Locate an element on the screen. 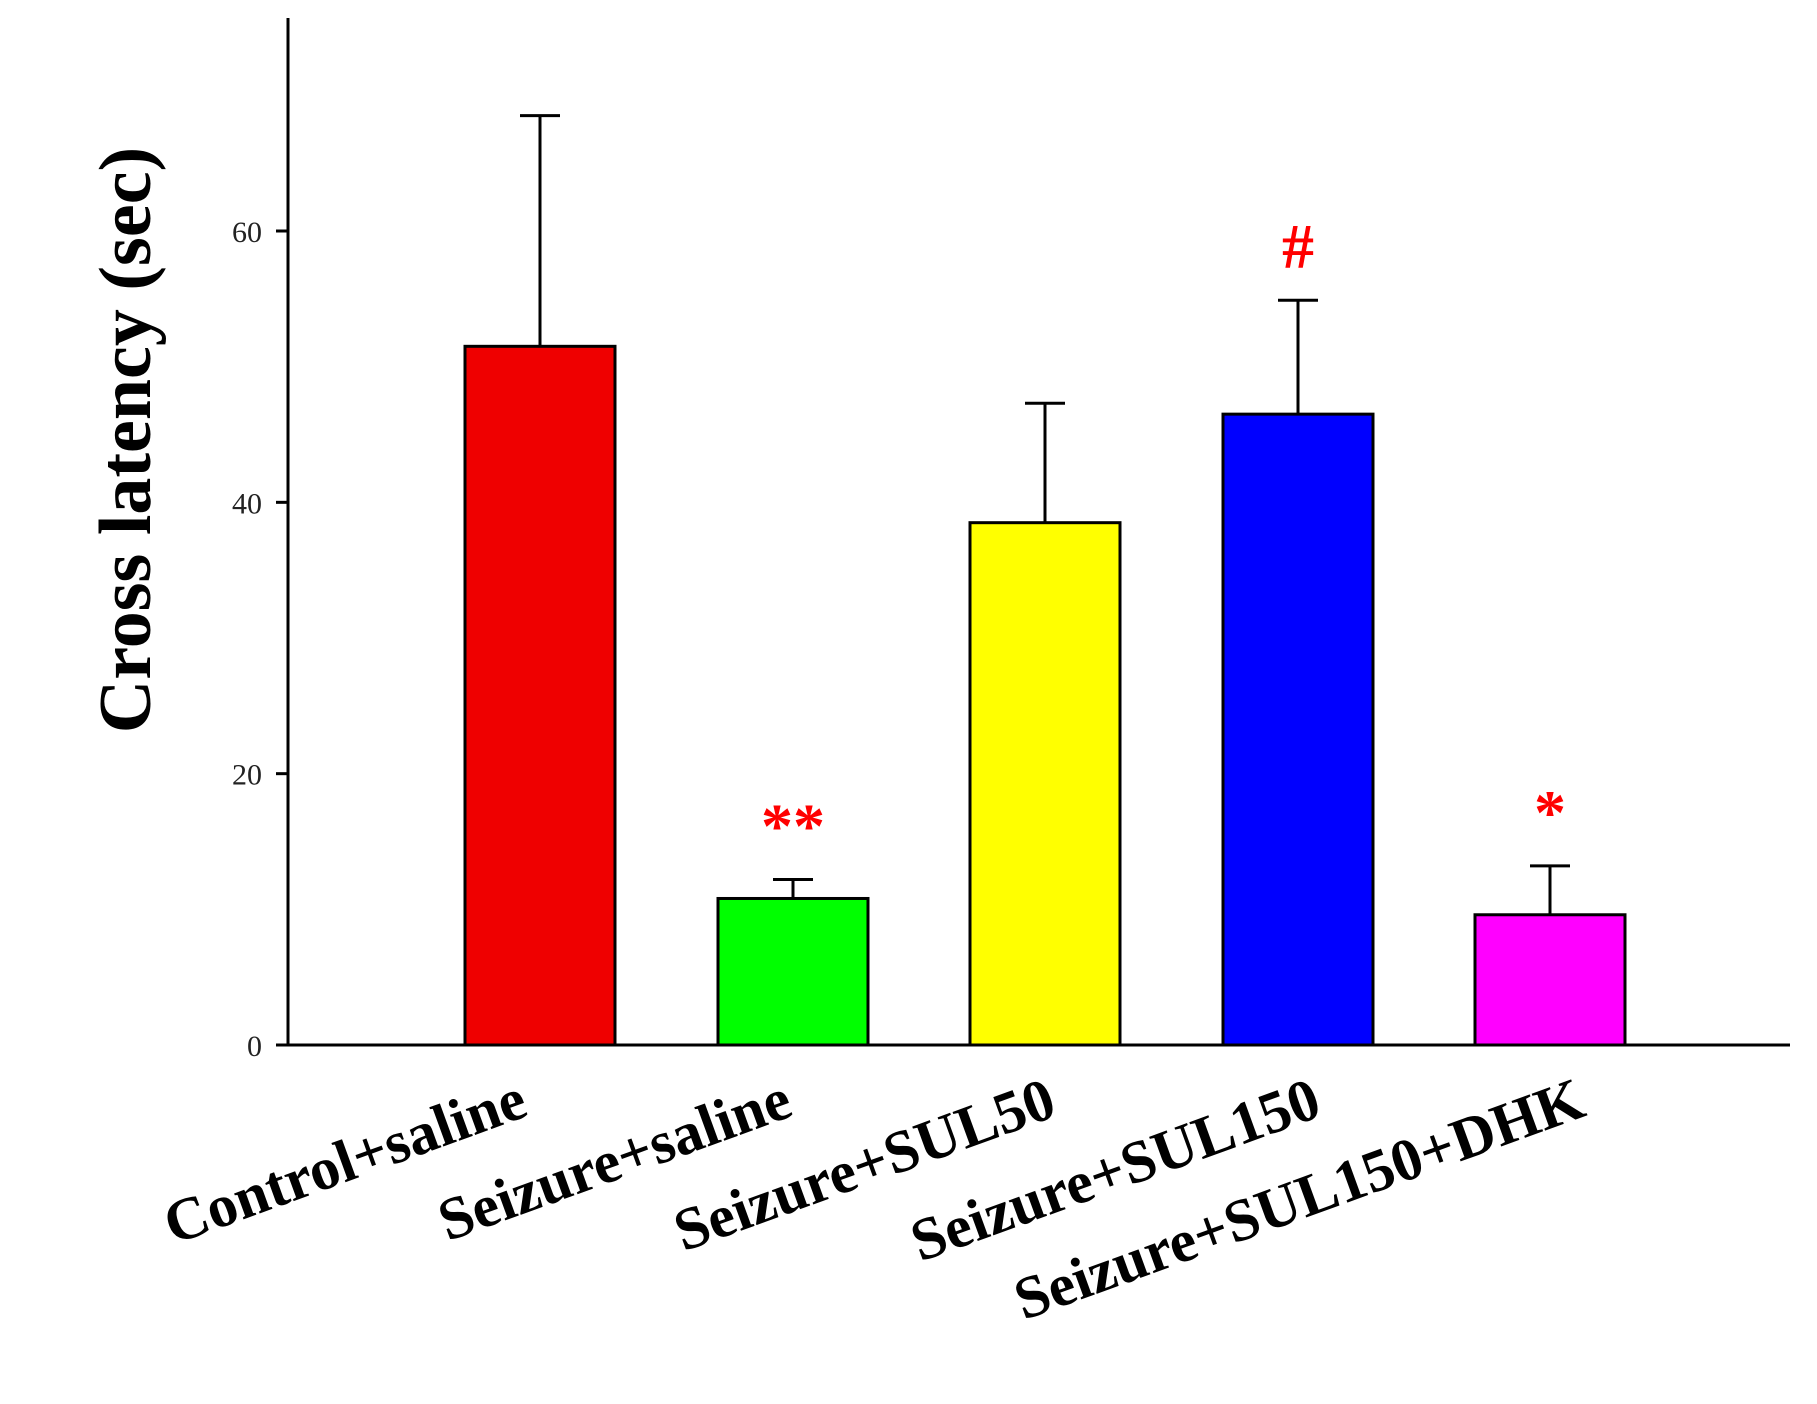 Image resolution: width=1817 pixels, height=1404 pixels. y-tick-label: 60 is located at coordinates (247, 232).